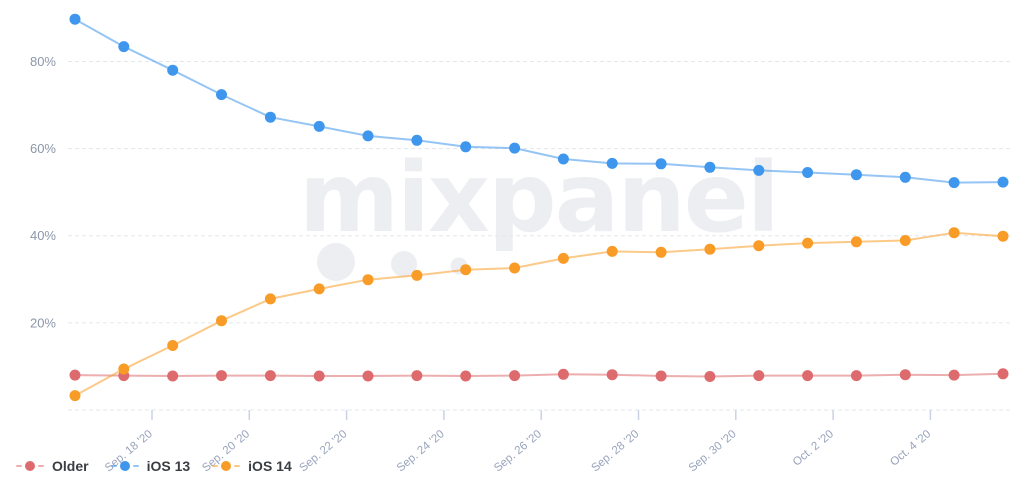  What do you see at coordinates (404, 264) in the screenshot?
I see `watermark-dot-medium` at bounding box center [404, 264].